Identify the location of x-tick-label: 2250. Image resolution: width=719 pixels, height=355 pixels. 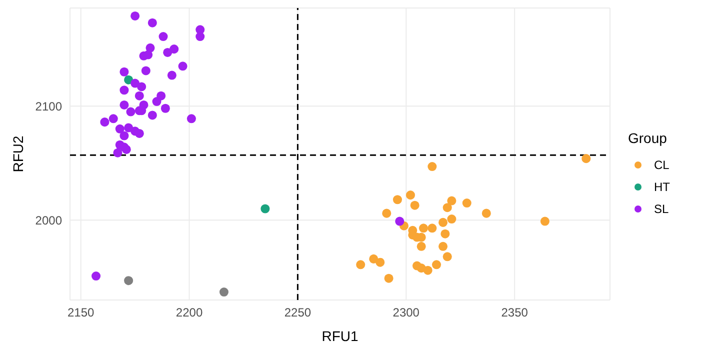
(298, 313).